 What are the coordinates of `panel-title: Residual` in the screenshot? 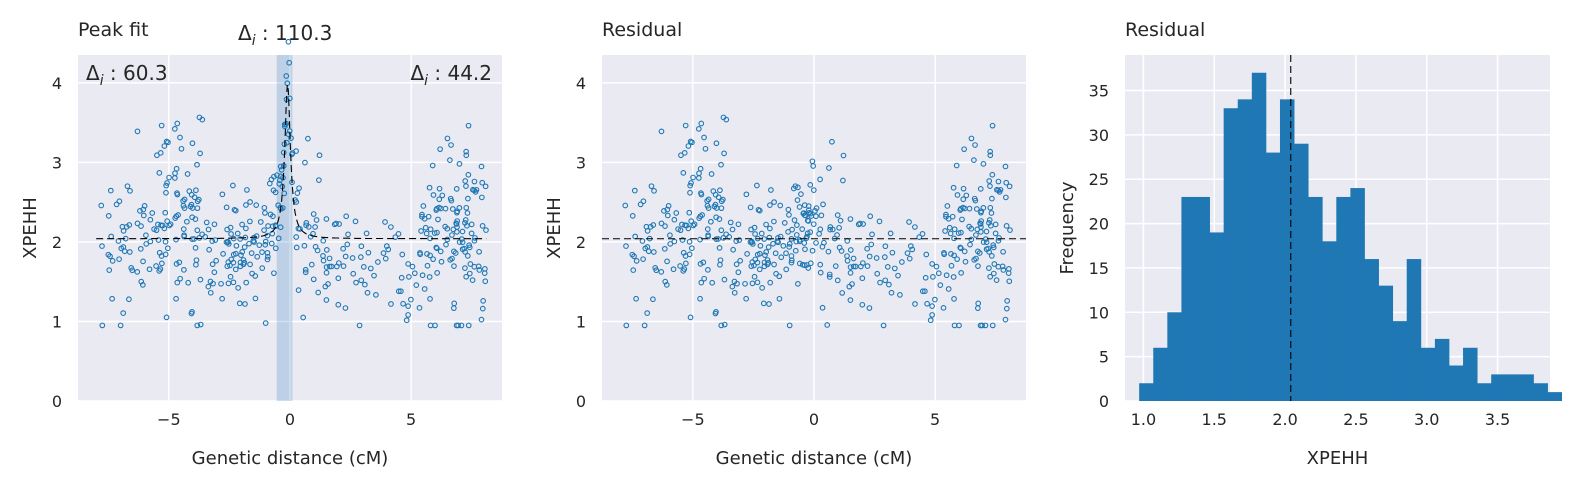 It's located at (1165, 30).